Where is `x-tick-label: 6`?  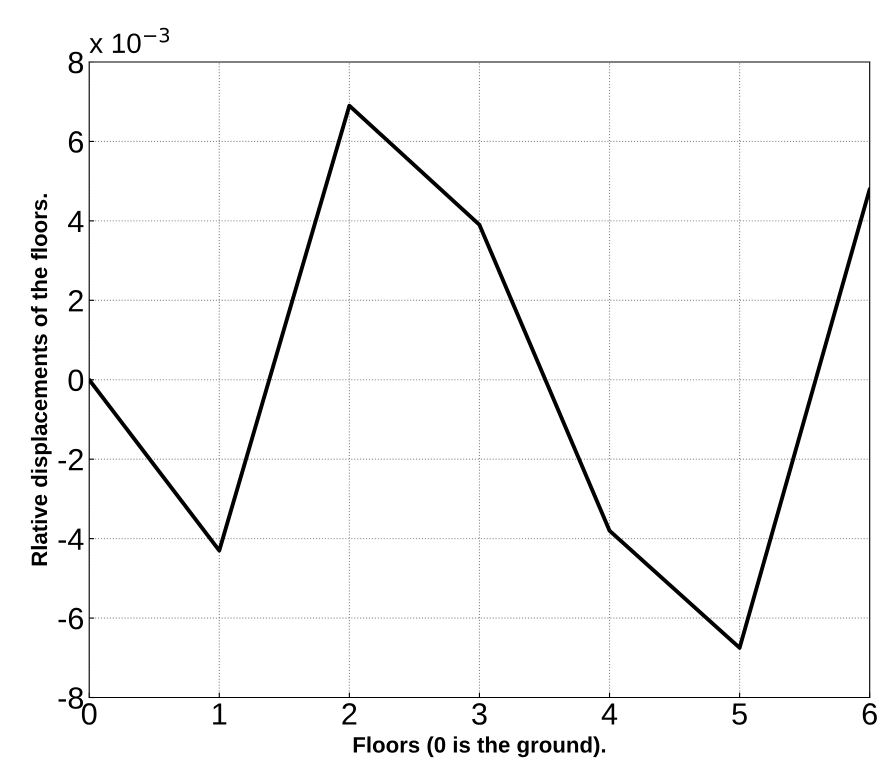 x-tick-label: 6 is located at coordinates (869, 714).